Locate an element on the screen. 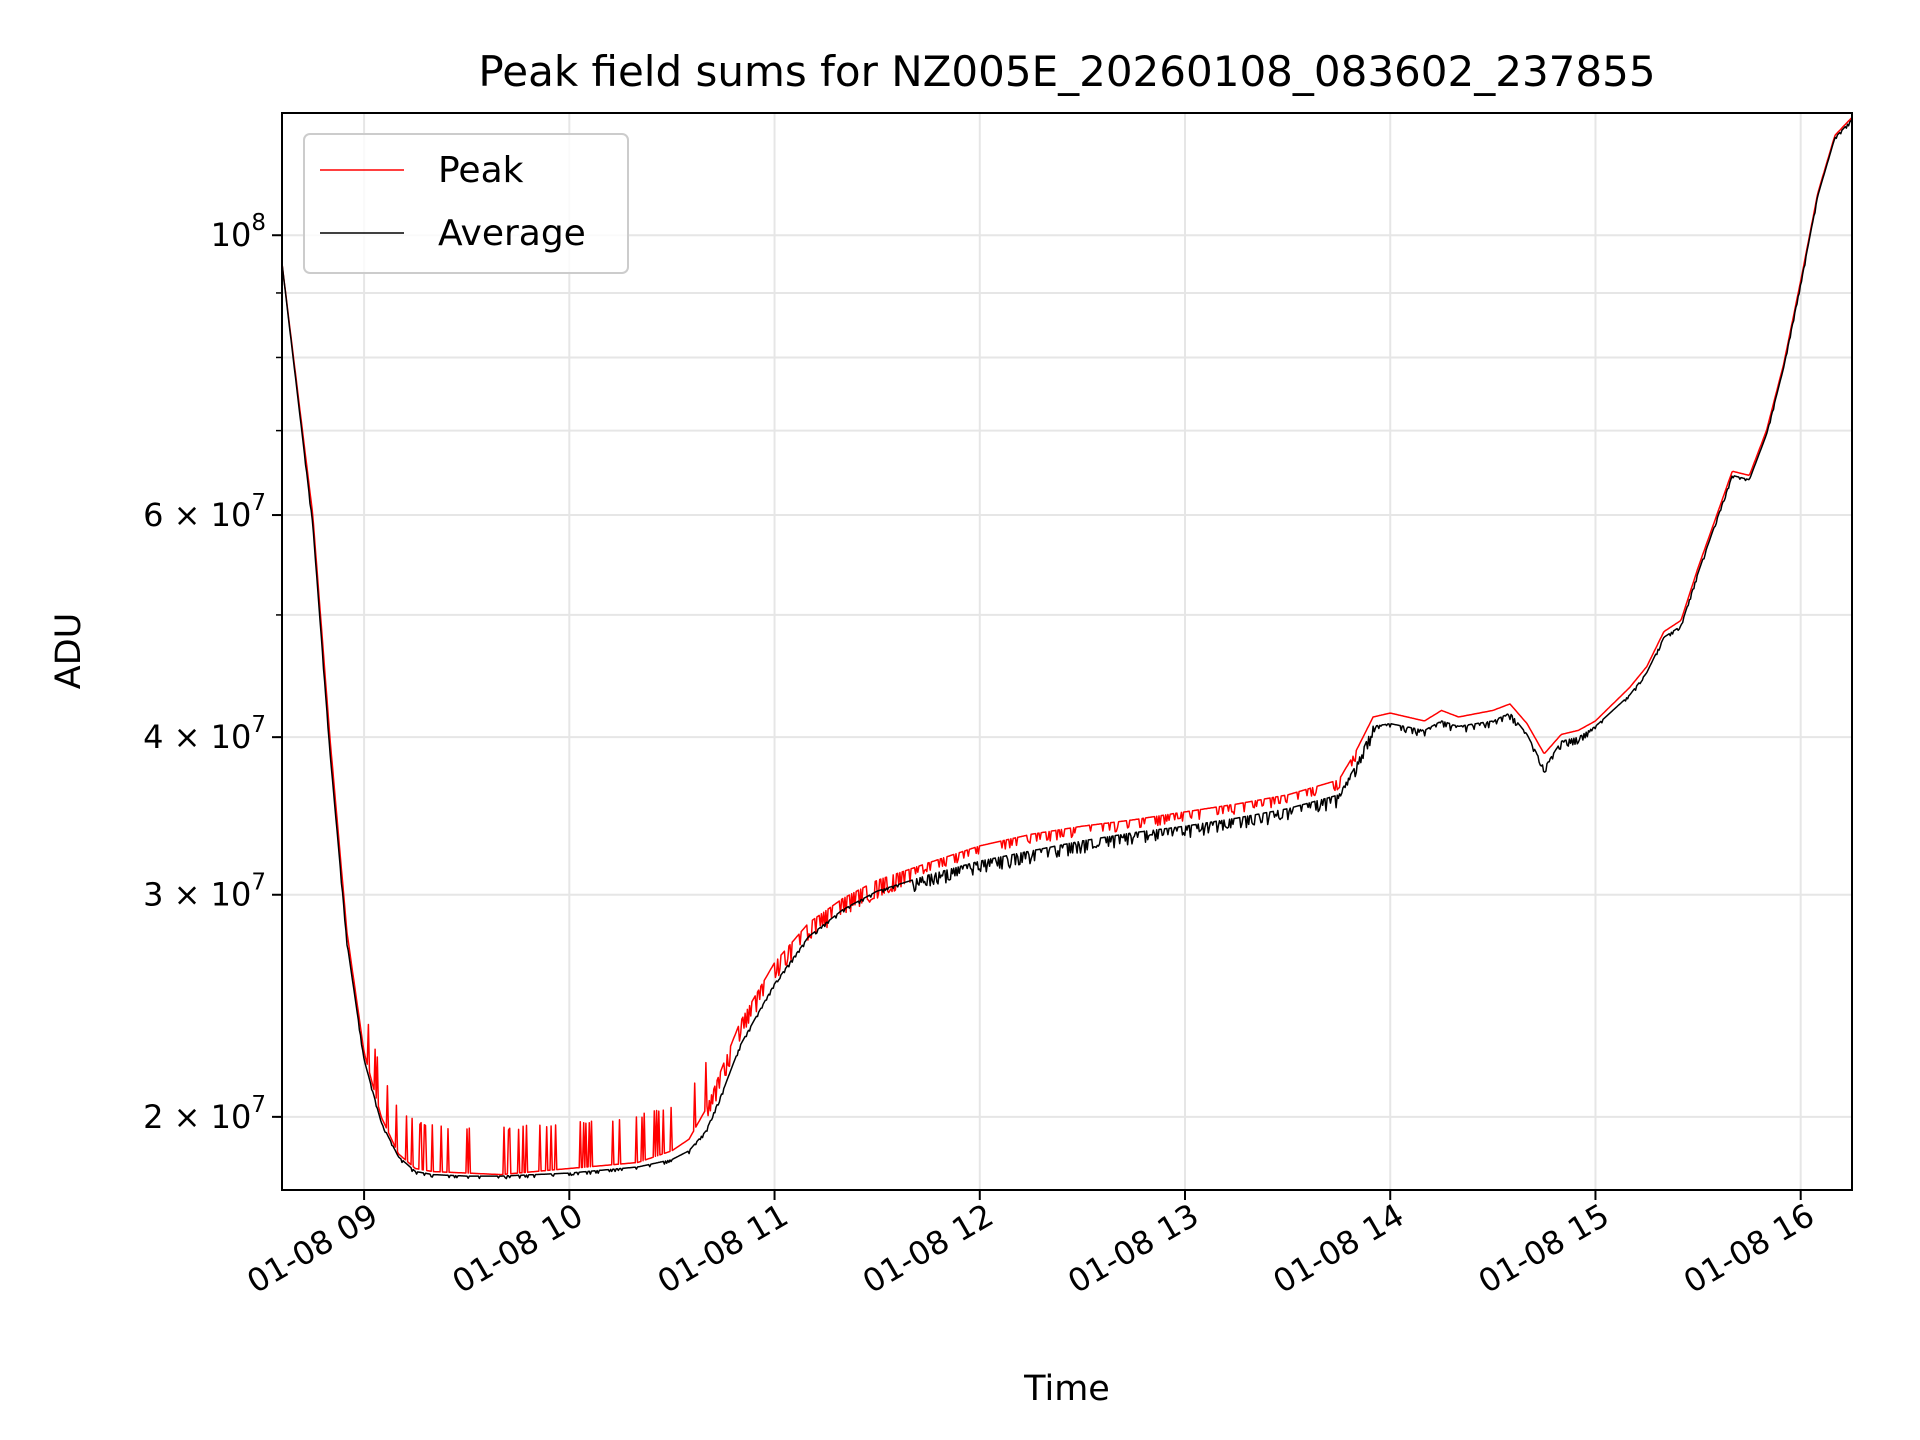  y-tick-label: 3 × 107 is located at coordinates (204, 892).